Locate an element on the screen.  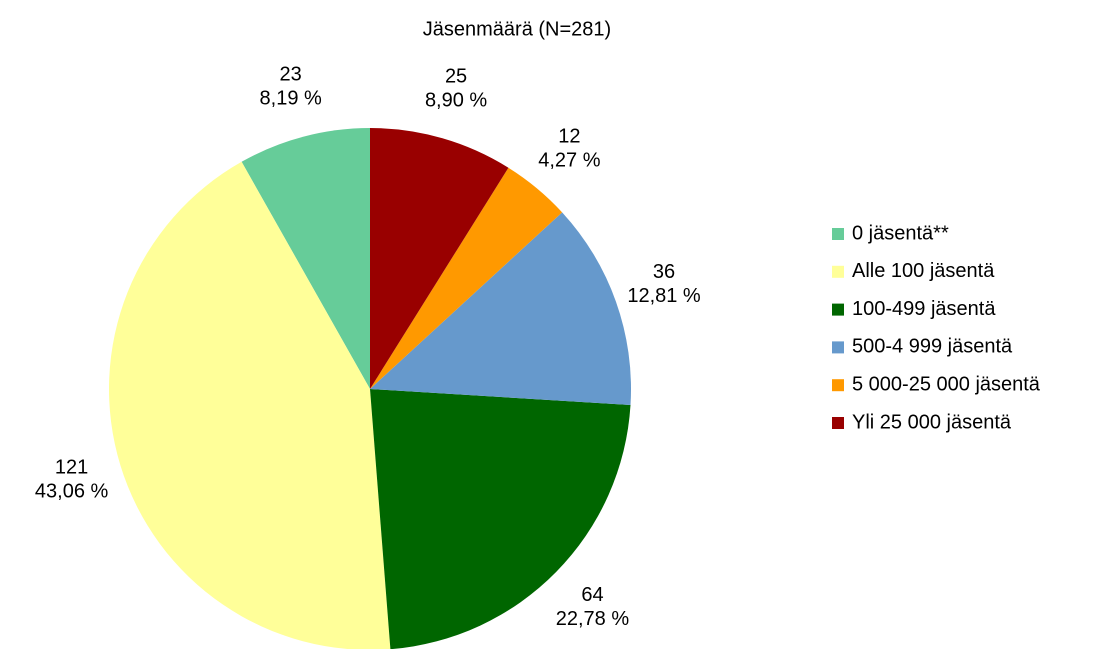
legend-label: 500-4 999 jäsentä is located at coordinates (932, 347).